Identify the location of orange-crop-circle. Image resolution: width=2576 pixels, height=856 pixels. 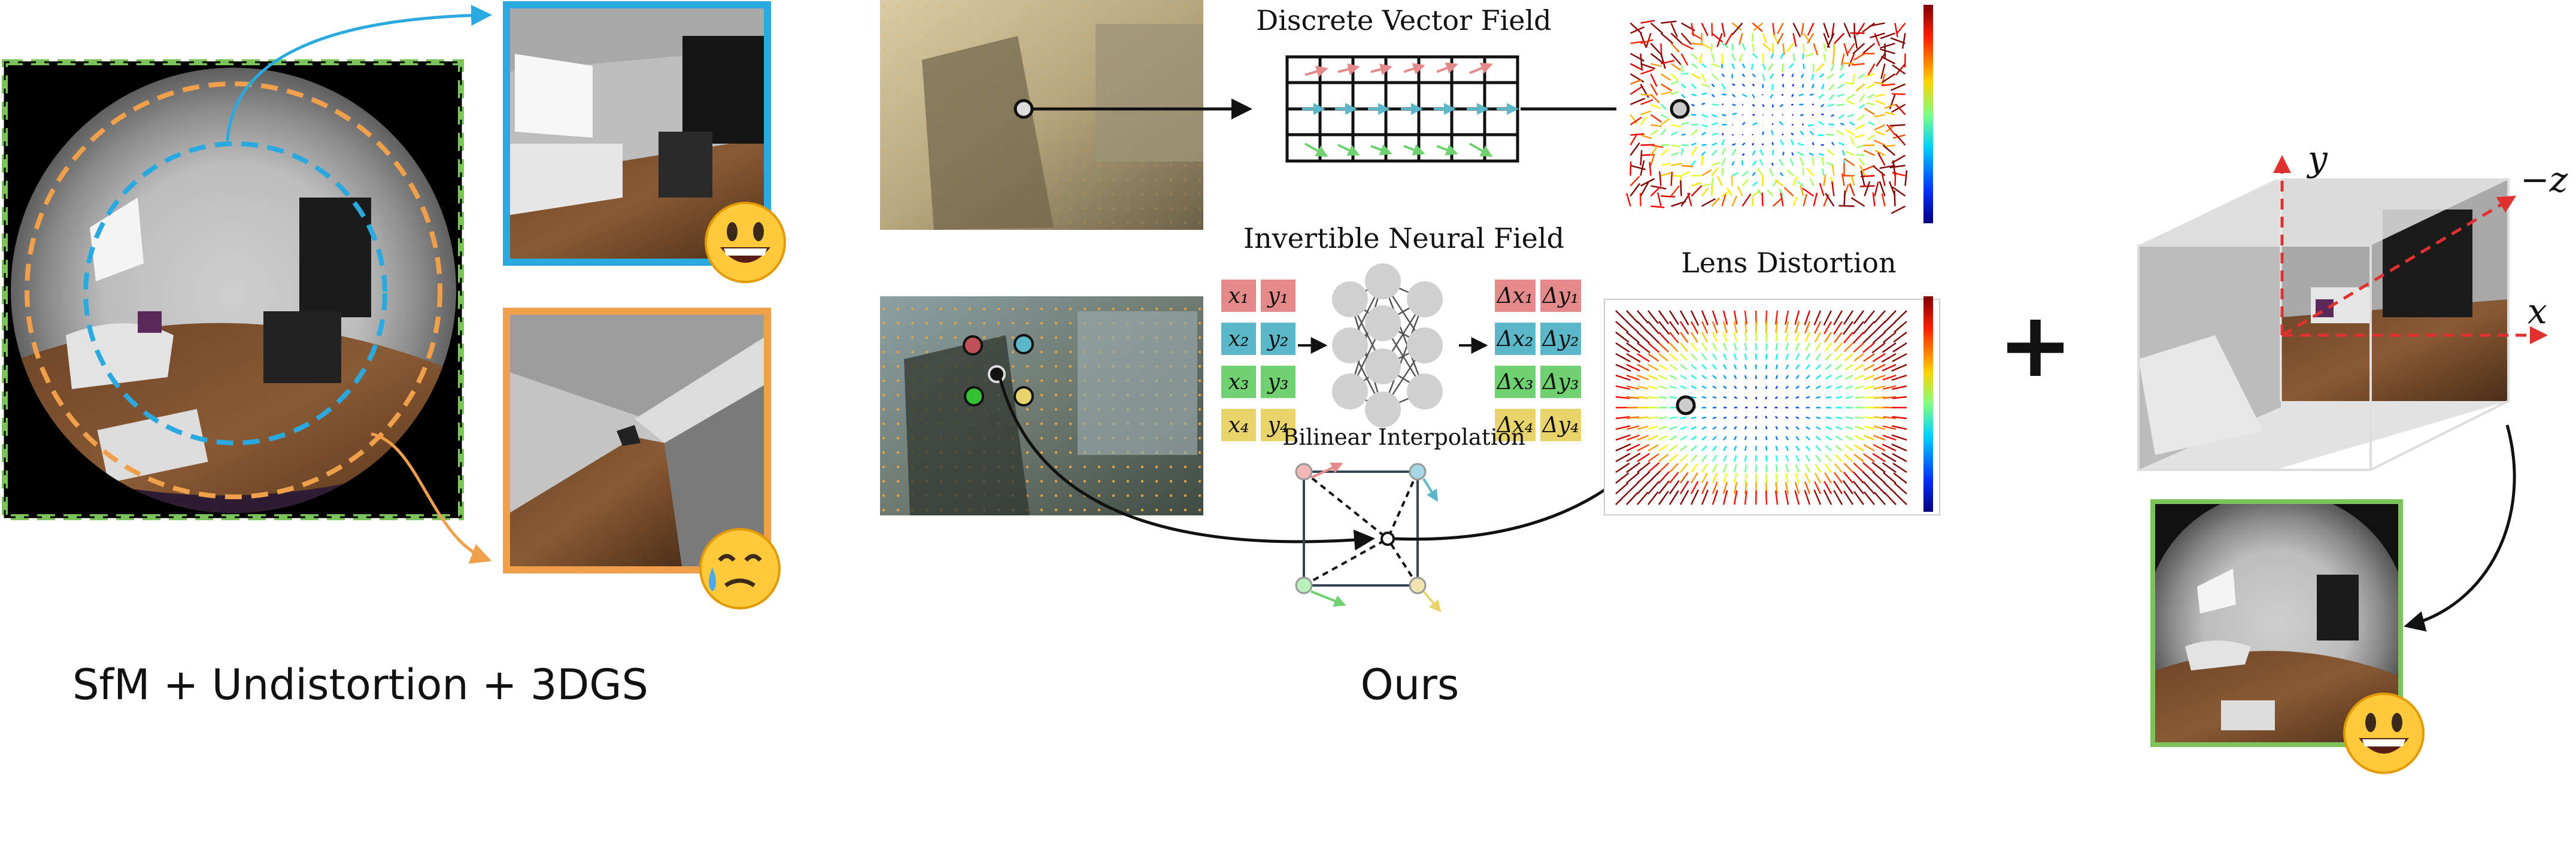
(233, 290).